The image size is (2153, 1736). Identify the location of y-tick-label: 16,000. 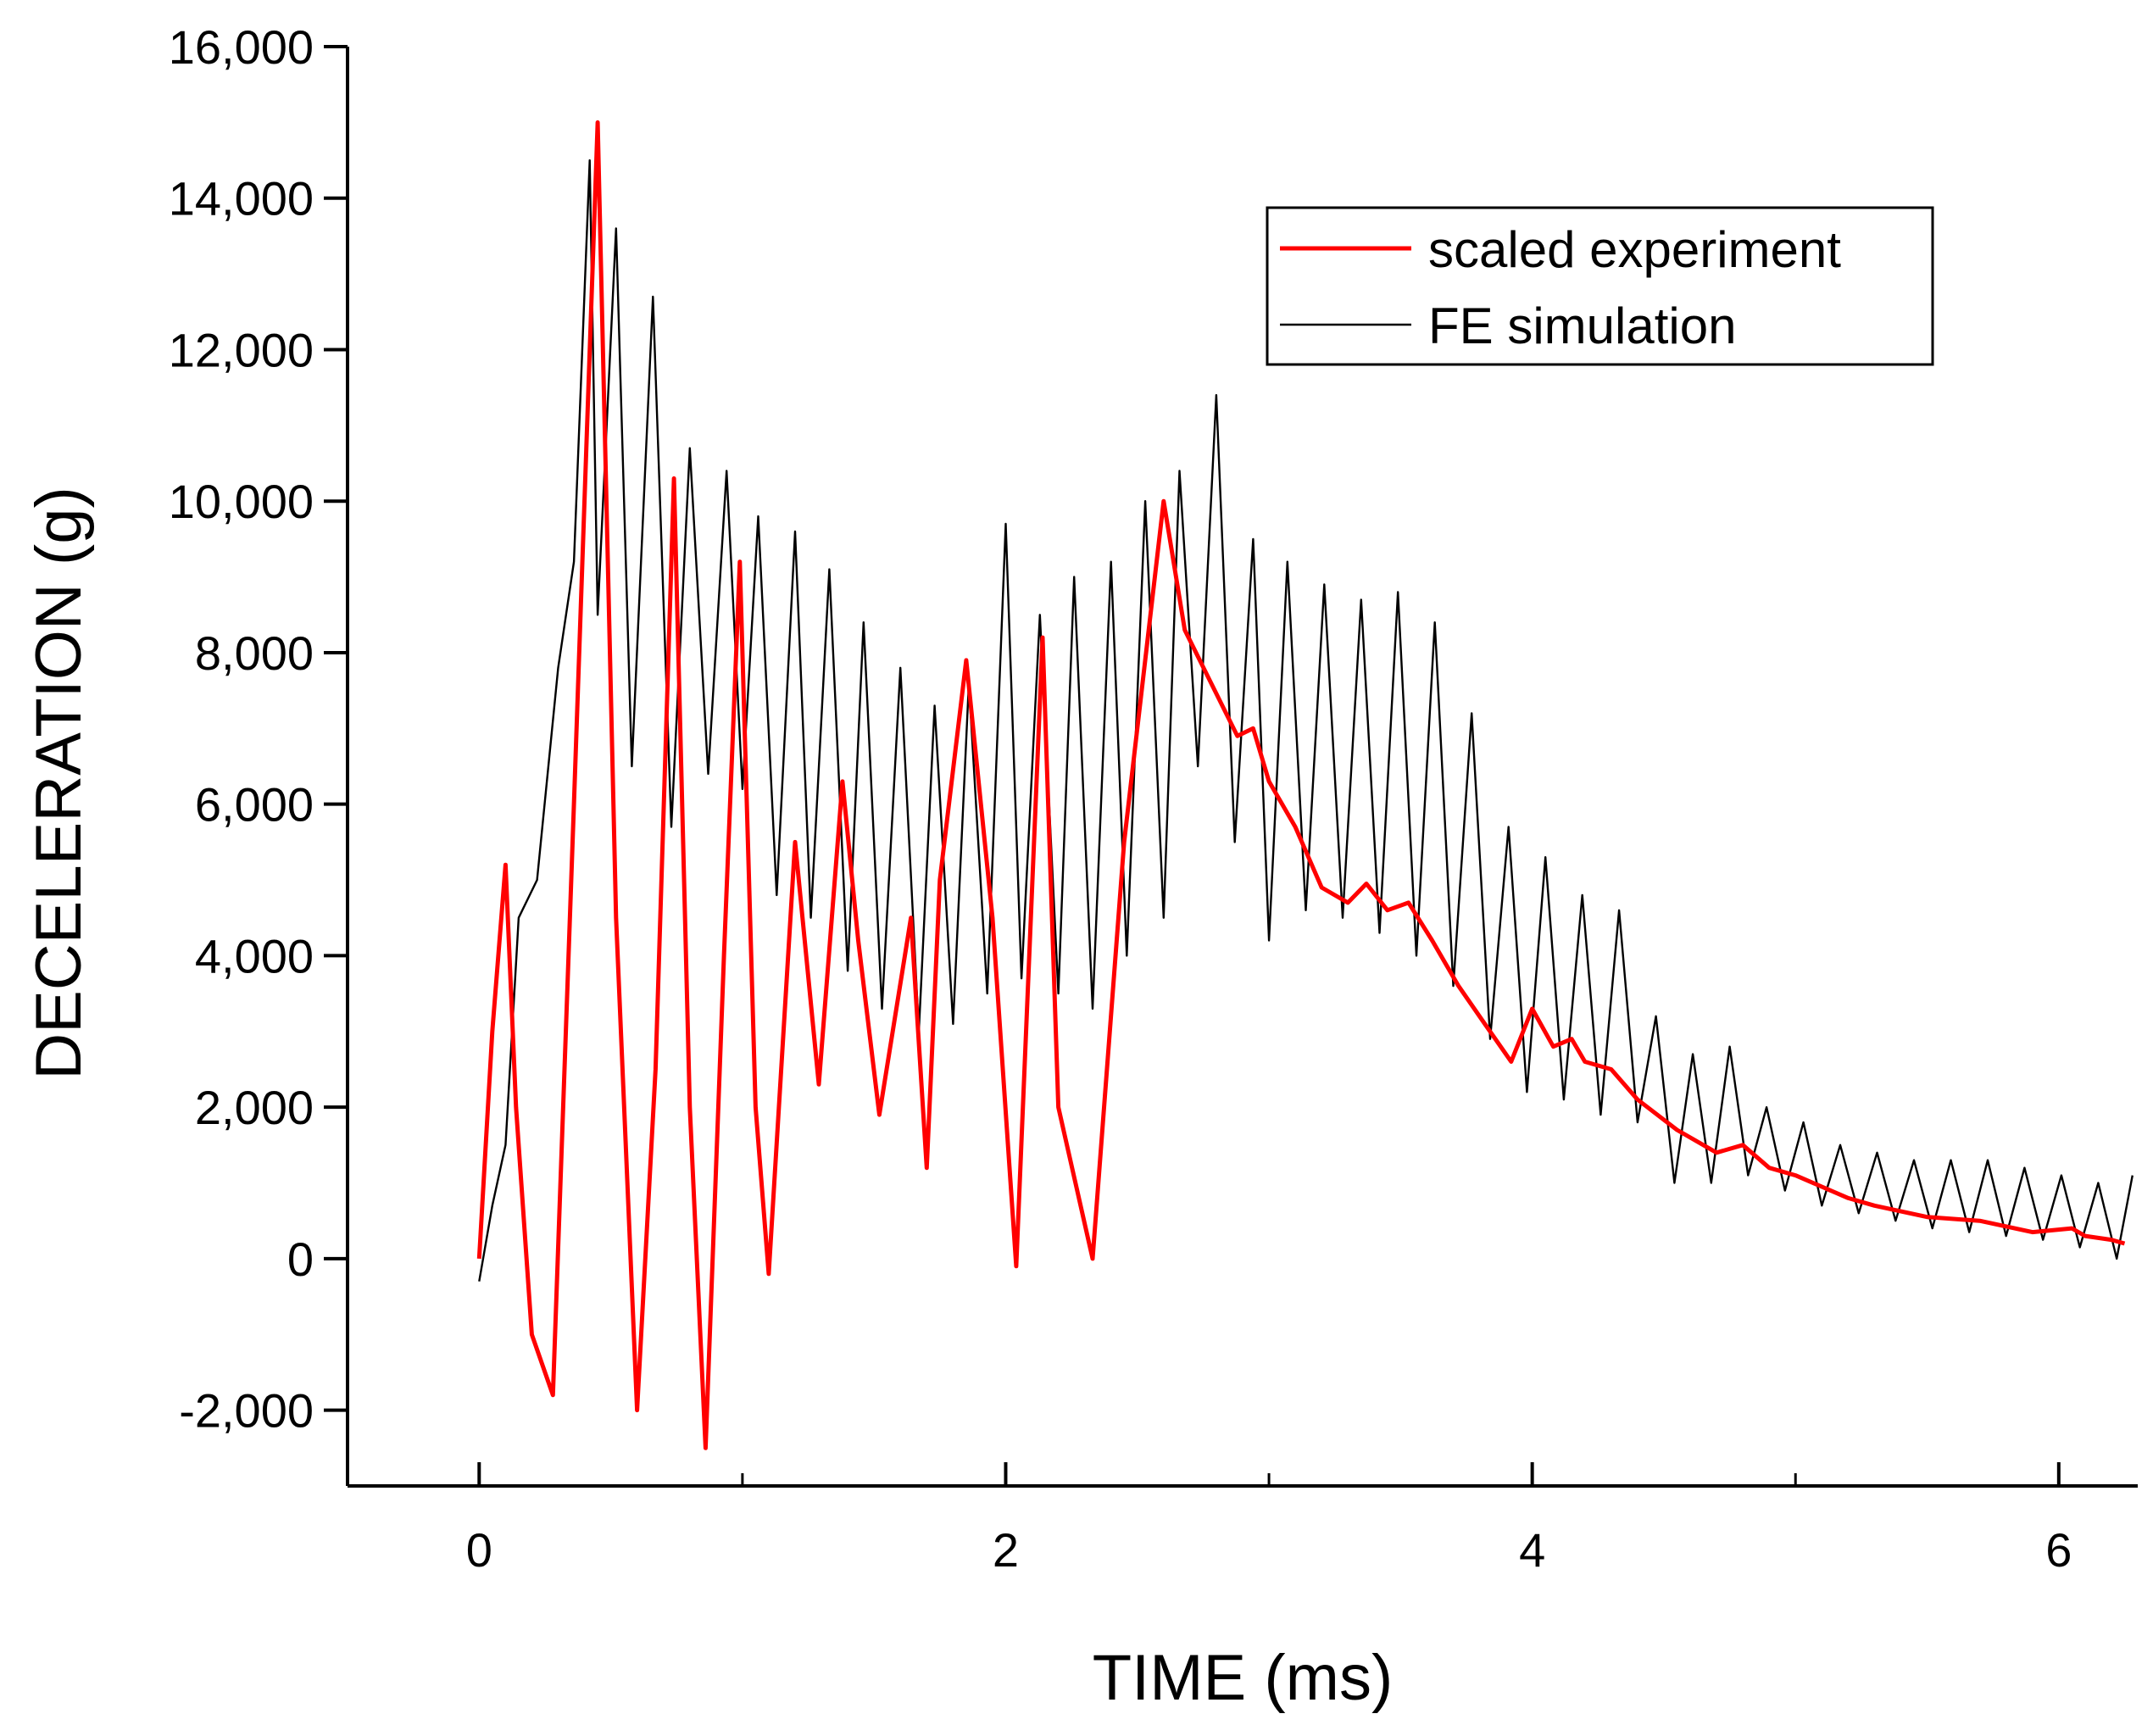
(242, 47).